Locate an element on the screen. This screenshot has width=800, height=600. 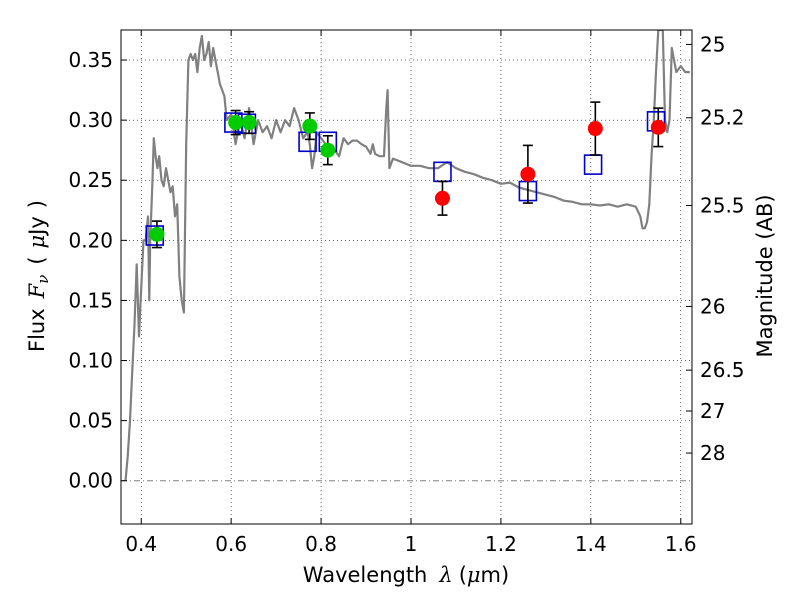
y-axis-label: FluxFν(μJy) is located at coordinates (38, 276).